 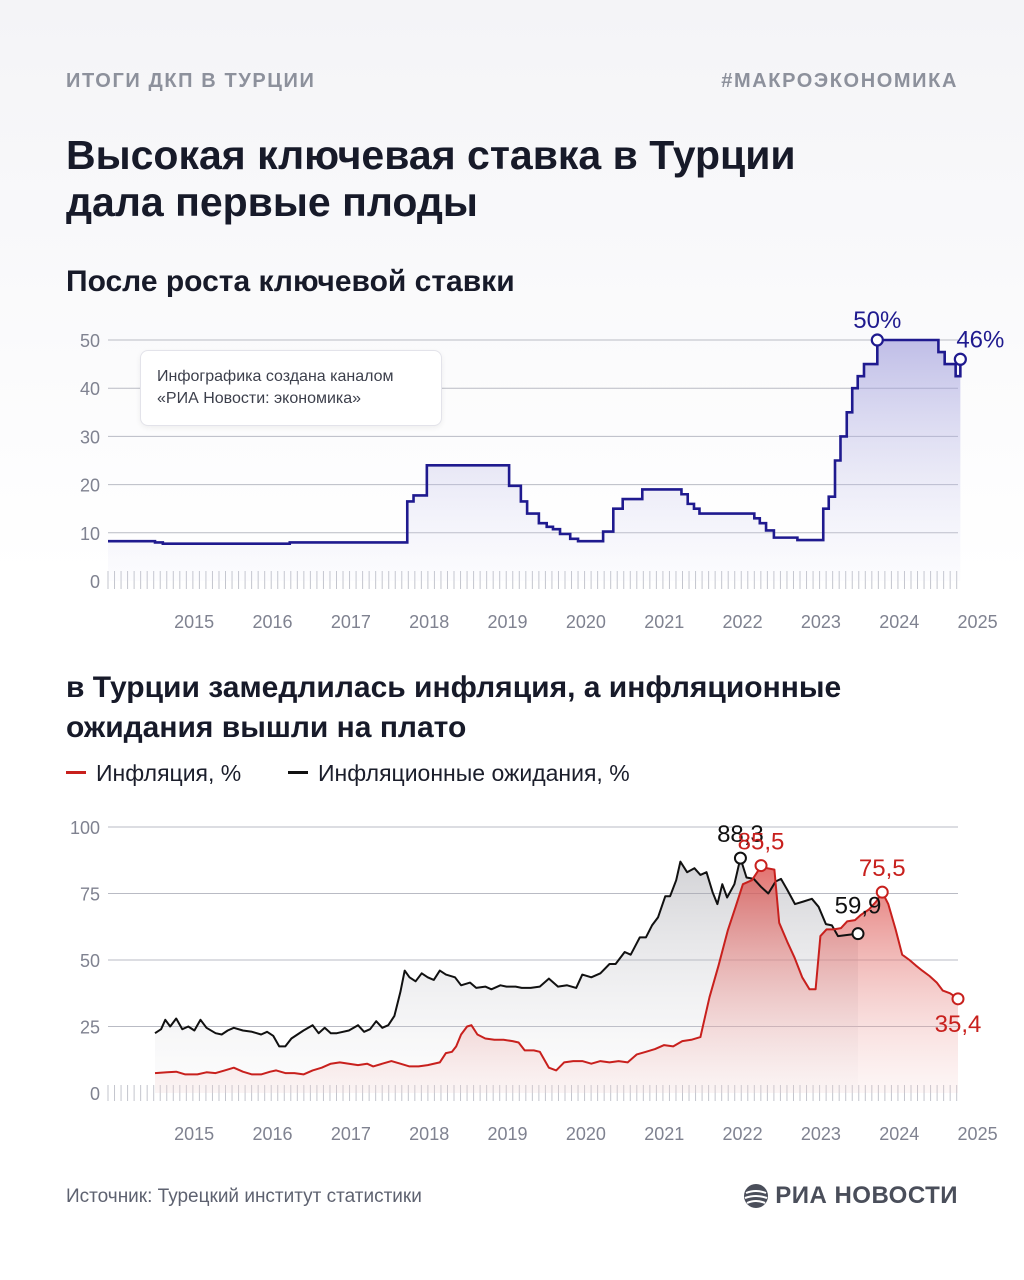 What do you see at coordinates (90, 389) in the screenshot?
I see `y-tick-label: 40` at bounding box center [90, 389].